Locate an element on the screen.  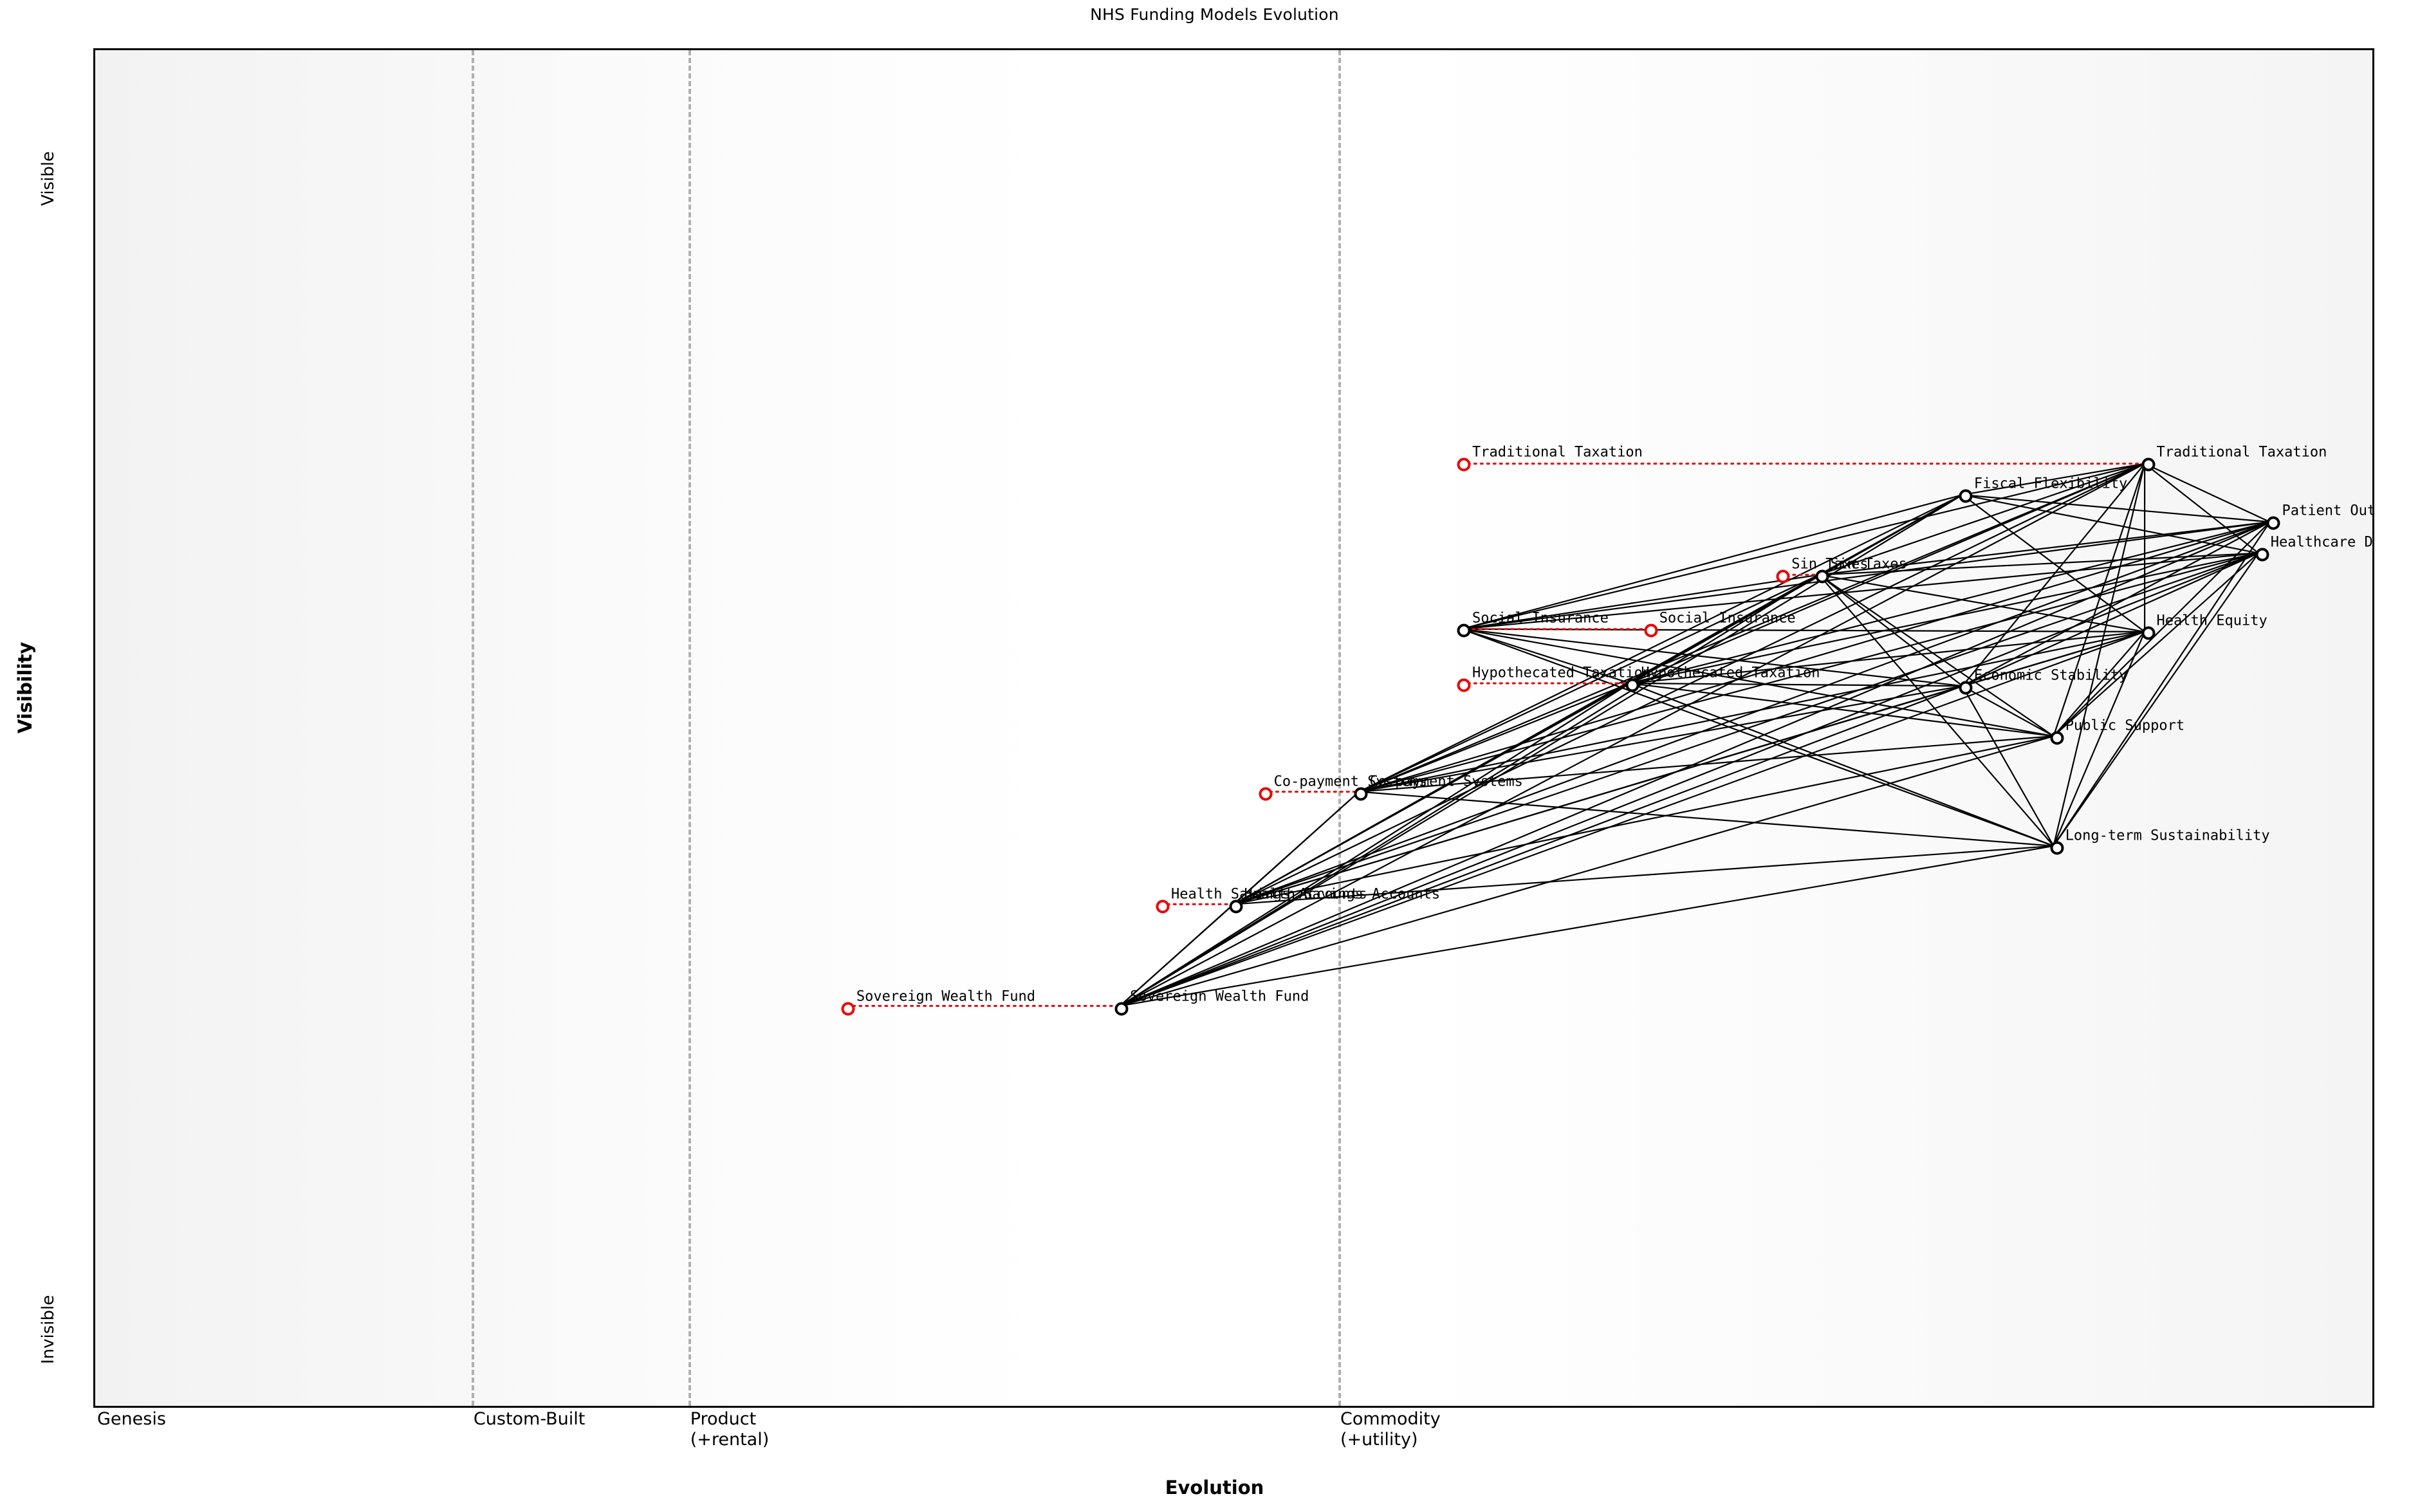
x-axis-tick: Product (+rental) is located at coordinates (730, 1429).